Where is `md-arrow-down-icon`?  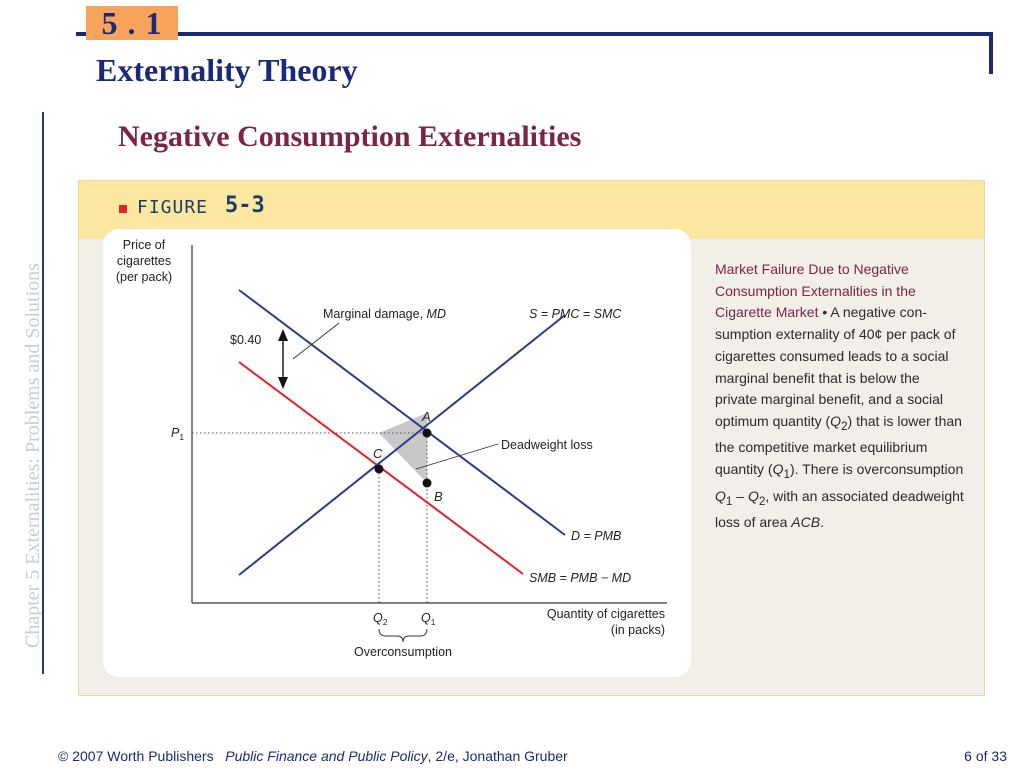
md-arrow-down-icon is located at coordinates (283, 383).